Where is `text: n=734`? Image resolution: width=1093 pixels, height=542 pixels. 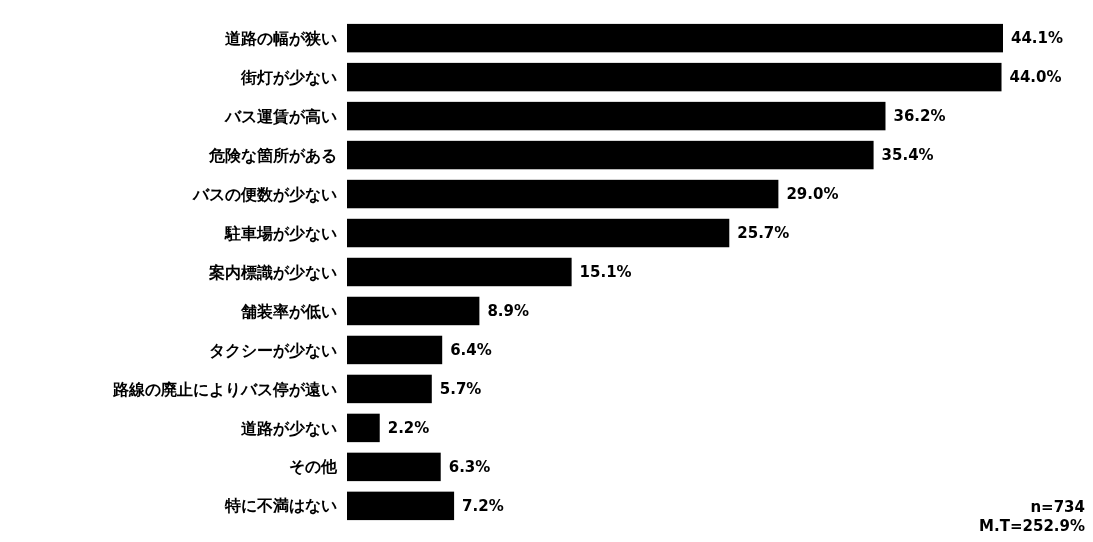 text: n=734 is located at coordinates (1057, 507).